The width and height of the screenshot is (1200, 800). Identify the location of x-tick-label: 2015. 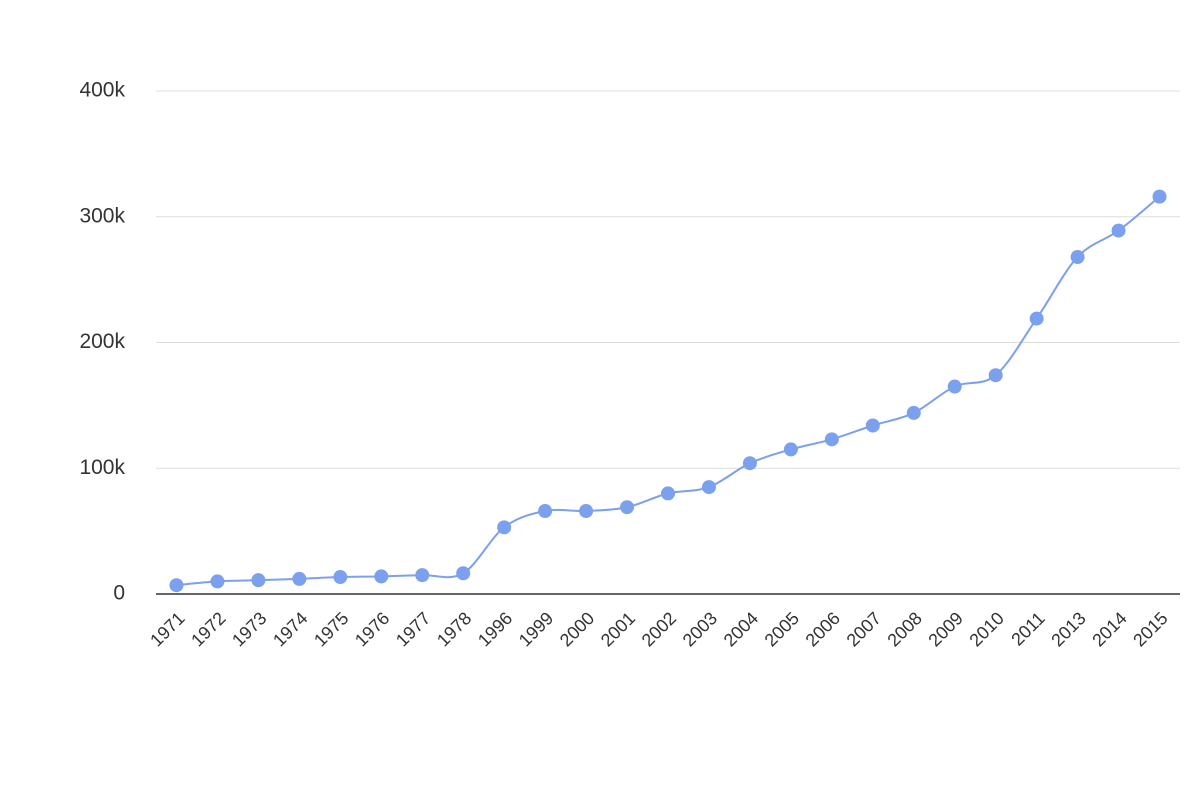
(1150, 629).